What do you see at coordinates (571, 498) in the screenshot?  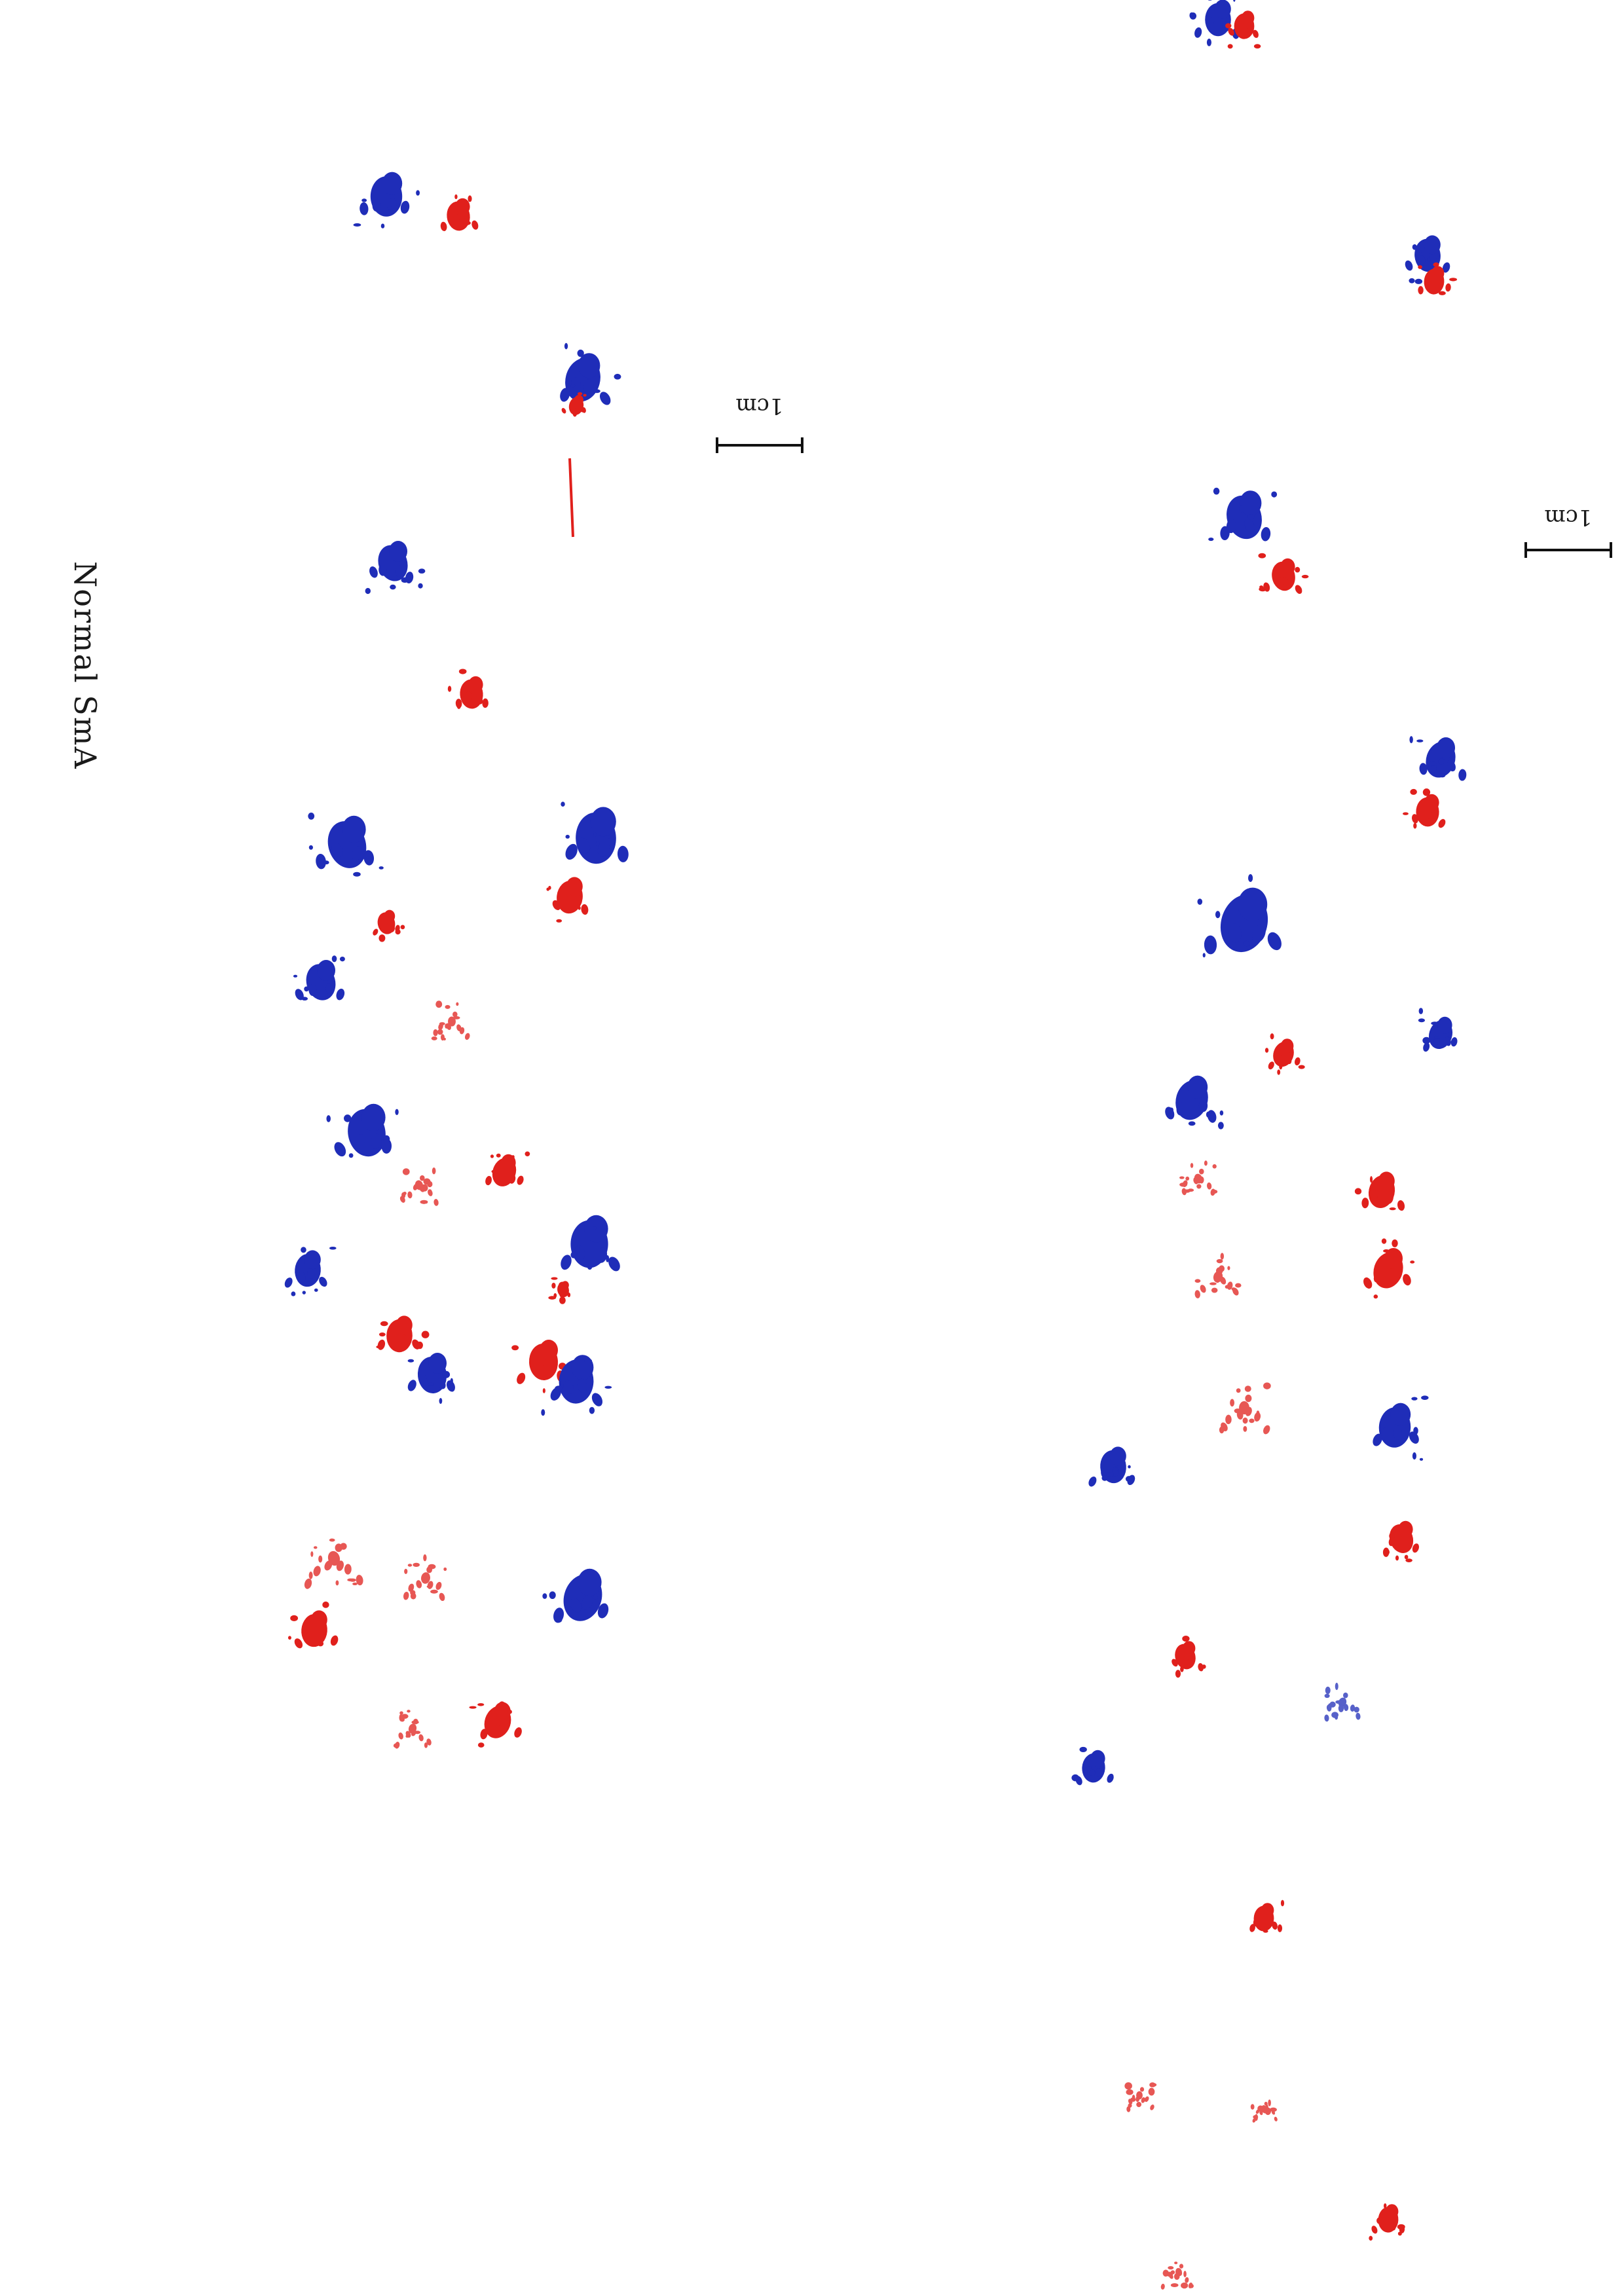 I see `tail-drag-mark` at bounding box center [571, 498].